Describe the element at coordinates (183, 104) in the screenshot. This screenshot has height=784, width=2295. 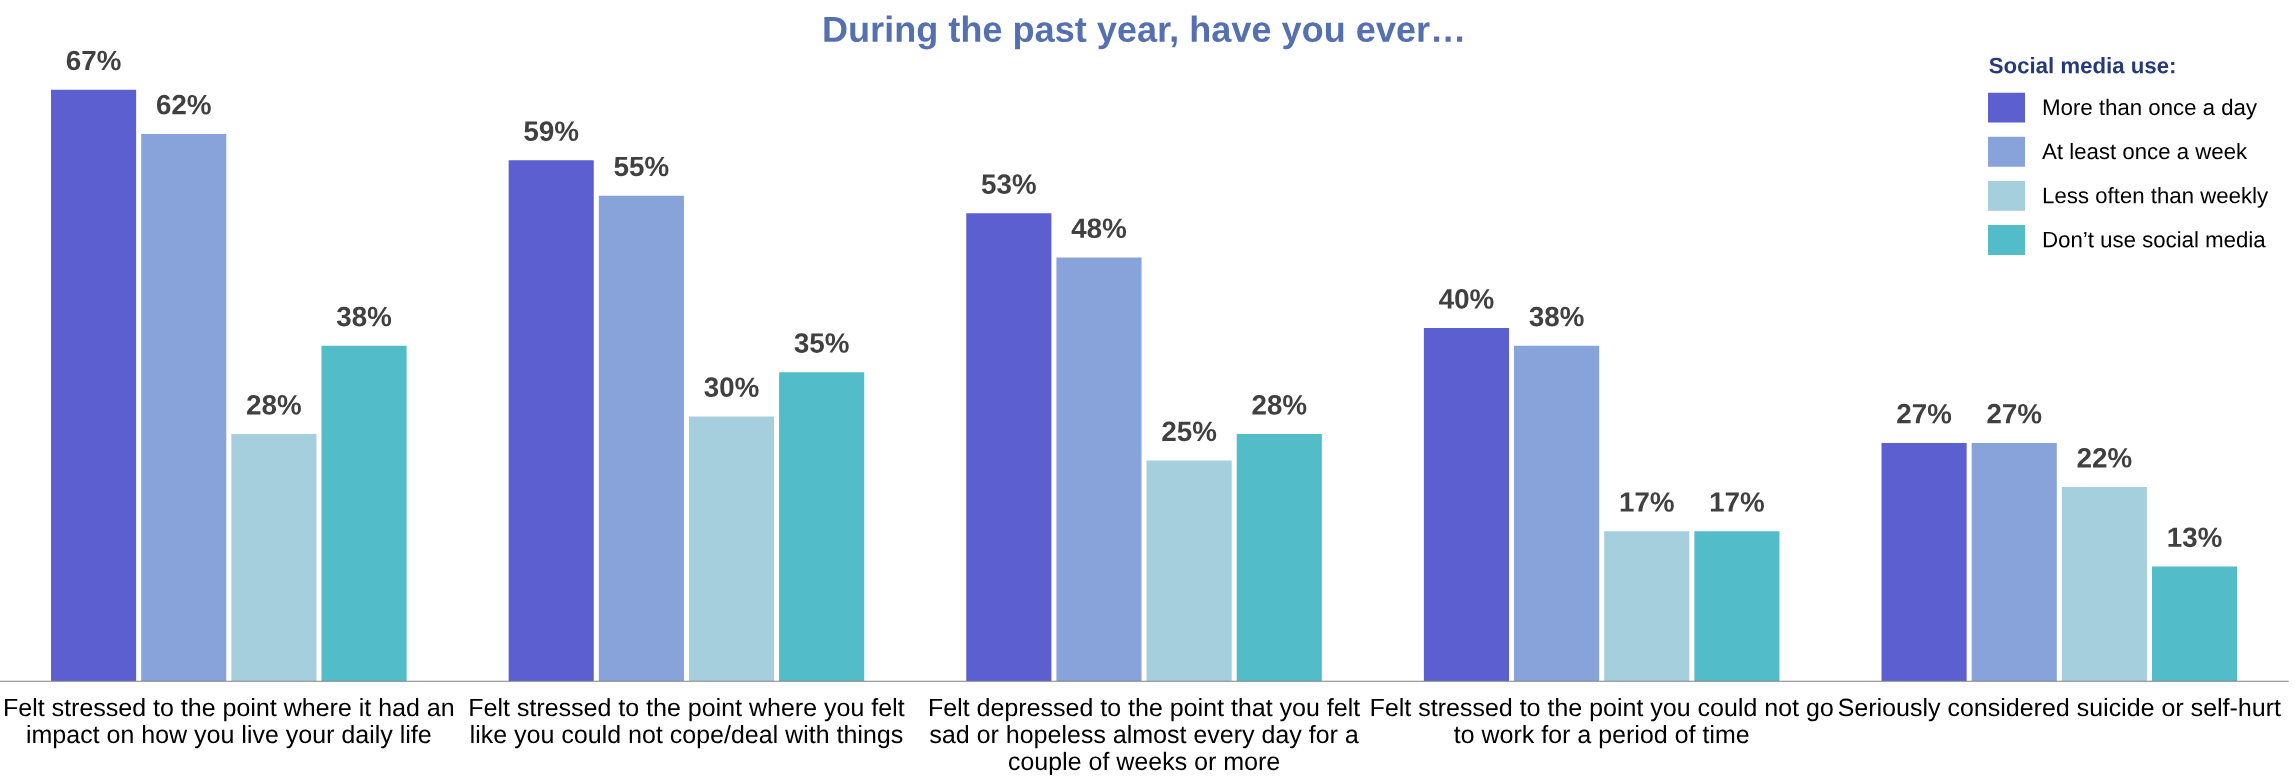
I see `data-label: 62%` at that location.